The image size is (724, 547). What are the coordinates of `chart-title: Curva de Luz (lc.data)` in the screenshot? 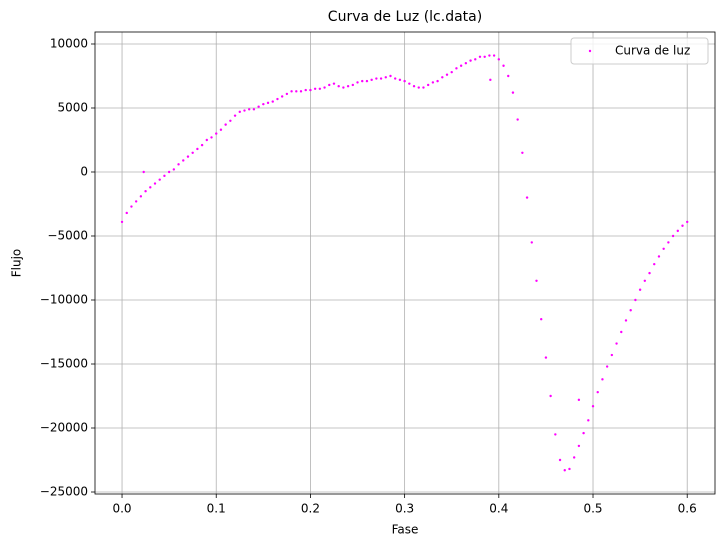 It's located at (405, 17).